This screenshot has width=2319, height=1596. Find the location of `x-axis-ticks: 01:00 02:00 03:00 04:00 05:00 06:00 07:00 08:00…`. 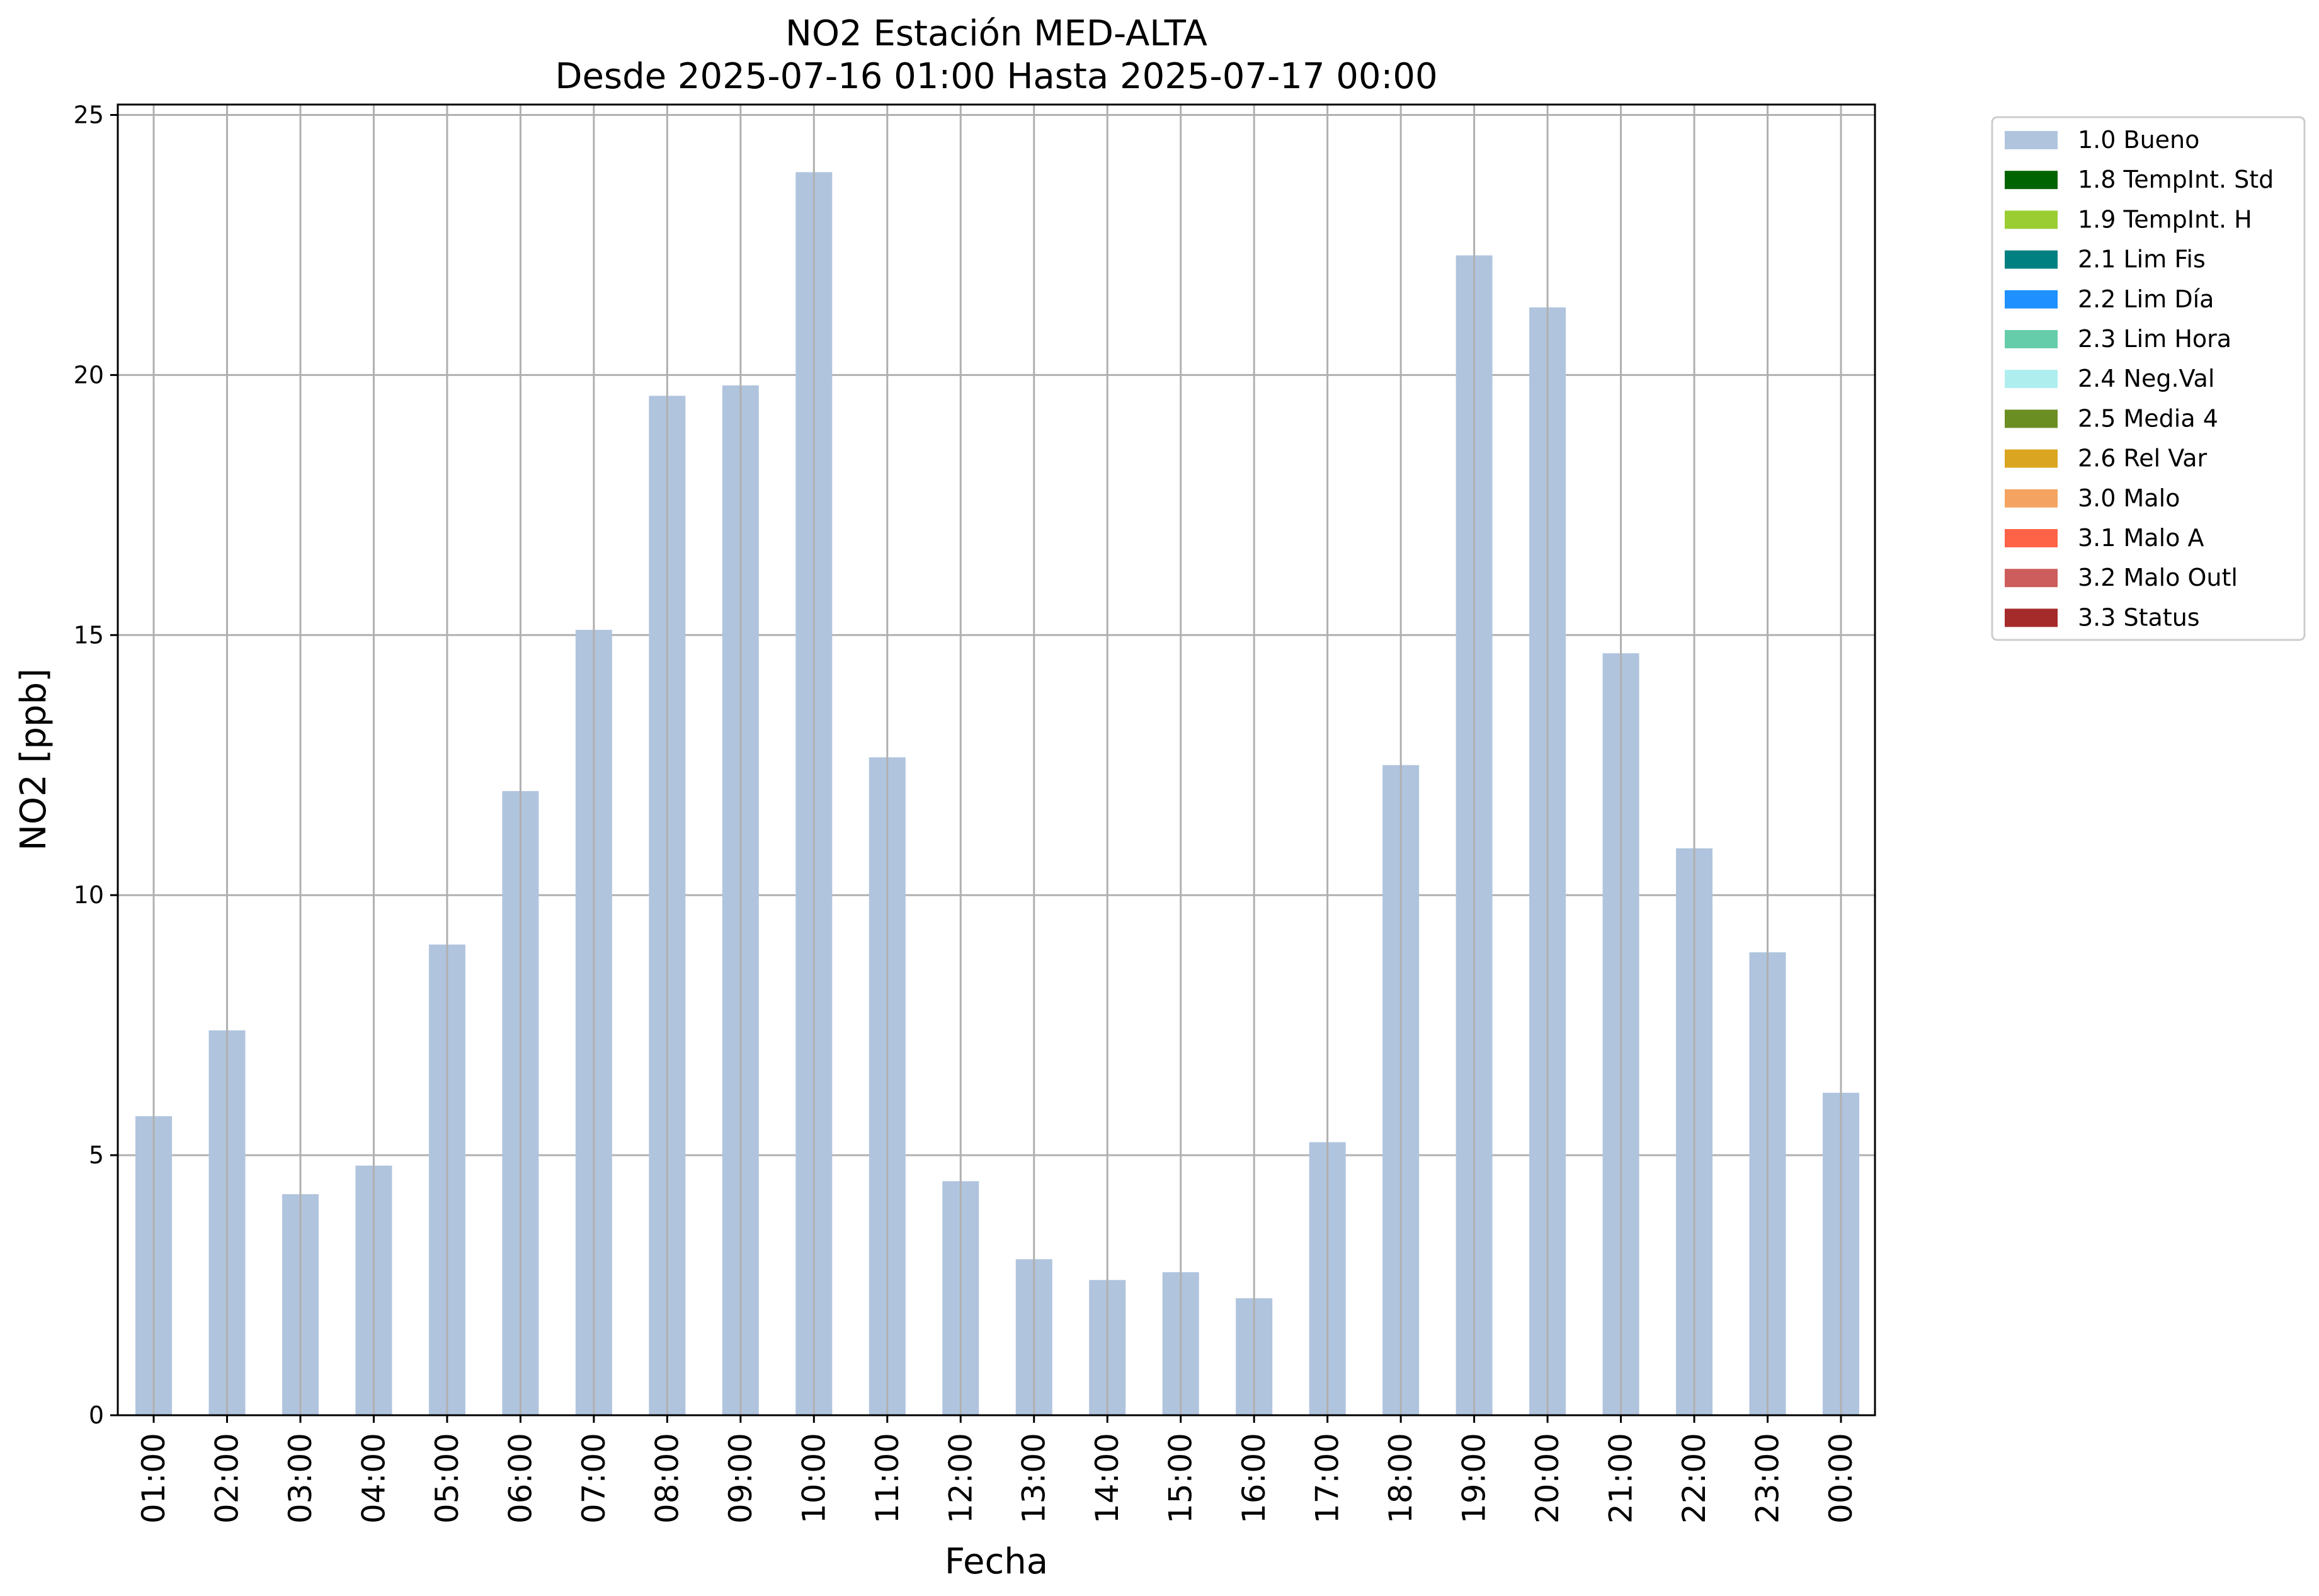

x-axis-ticks: 01:00 02:00 03:00 04:00 05:00 06:00 07:00 08:00… is located at coordinates (997, 1469).